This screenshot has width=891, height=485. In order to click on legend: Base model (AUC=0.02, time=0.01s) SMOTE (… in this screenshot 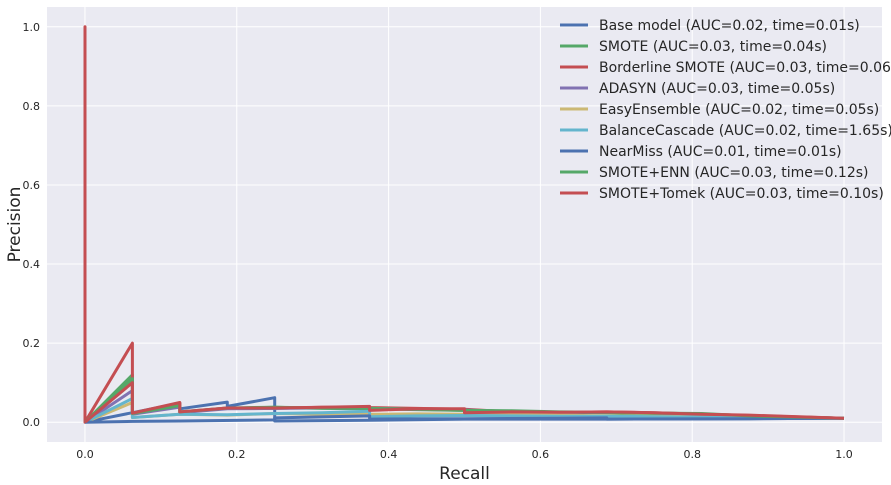, I will do `click(725, 110)`.